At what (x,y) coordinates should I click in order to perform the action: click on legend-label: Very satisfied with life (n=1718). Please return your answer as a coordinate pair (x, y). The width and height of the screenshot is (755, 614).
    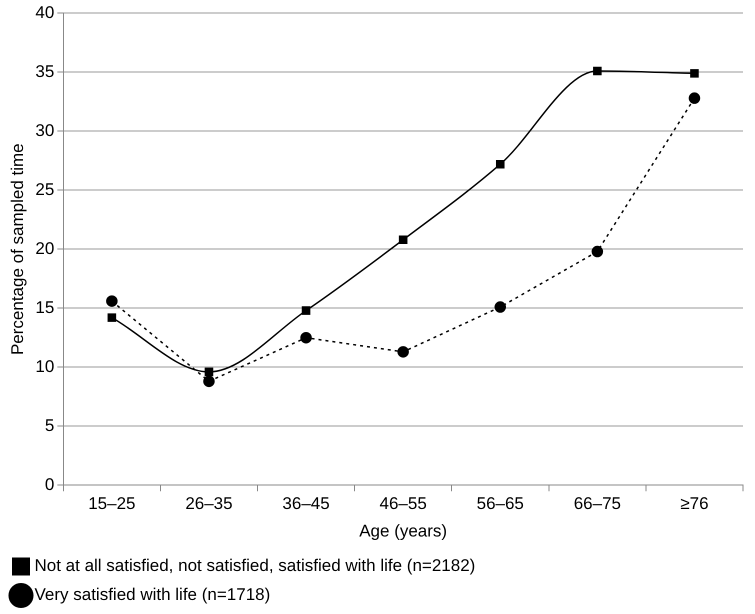
    Looking at the image, I should click on (152, 594).